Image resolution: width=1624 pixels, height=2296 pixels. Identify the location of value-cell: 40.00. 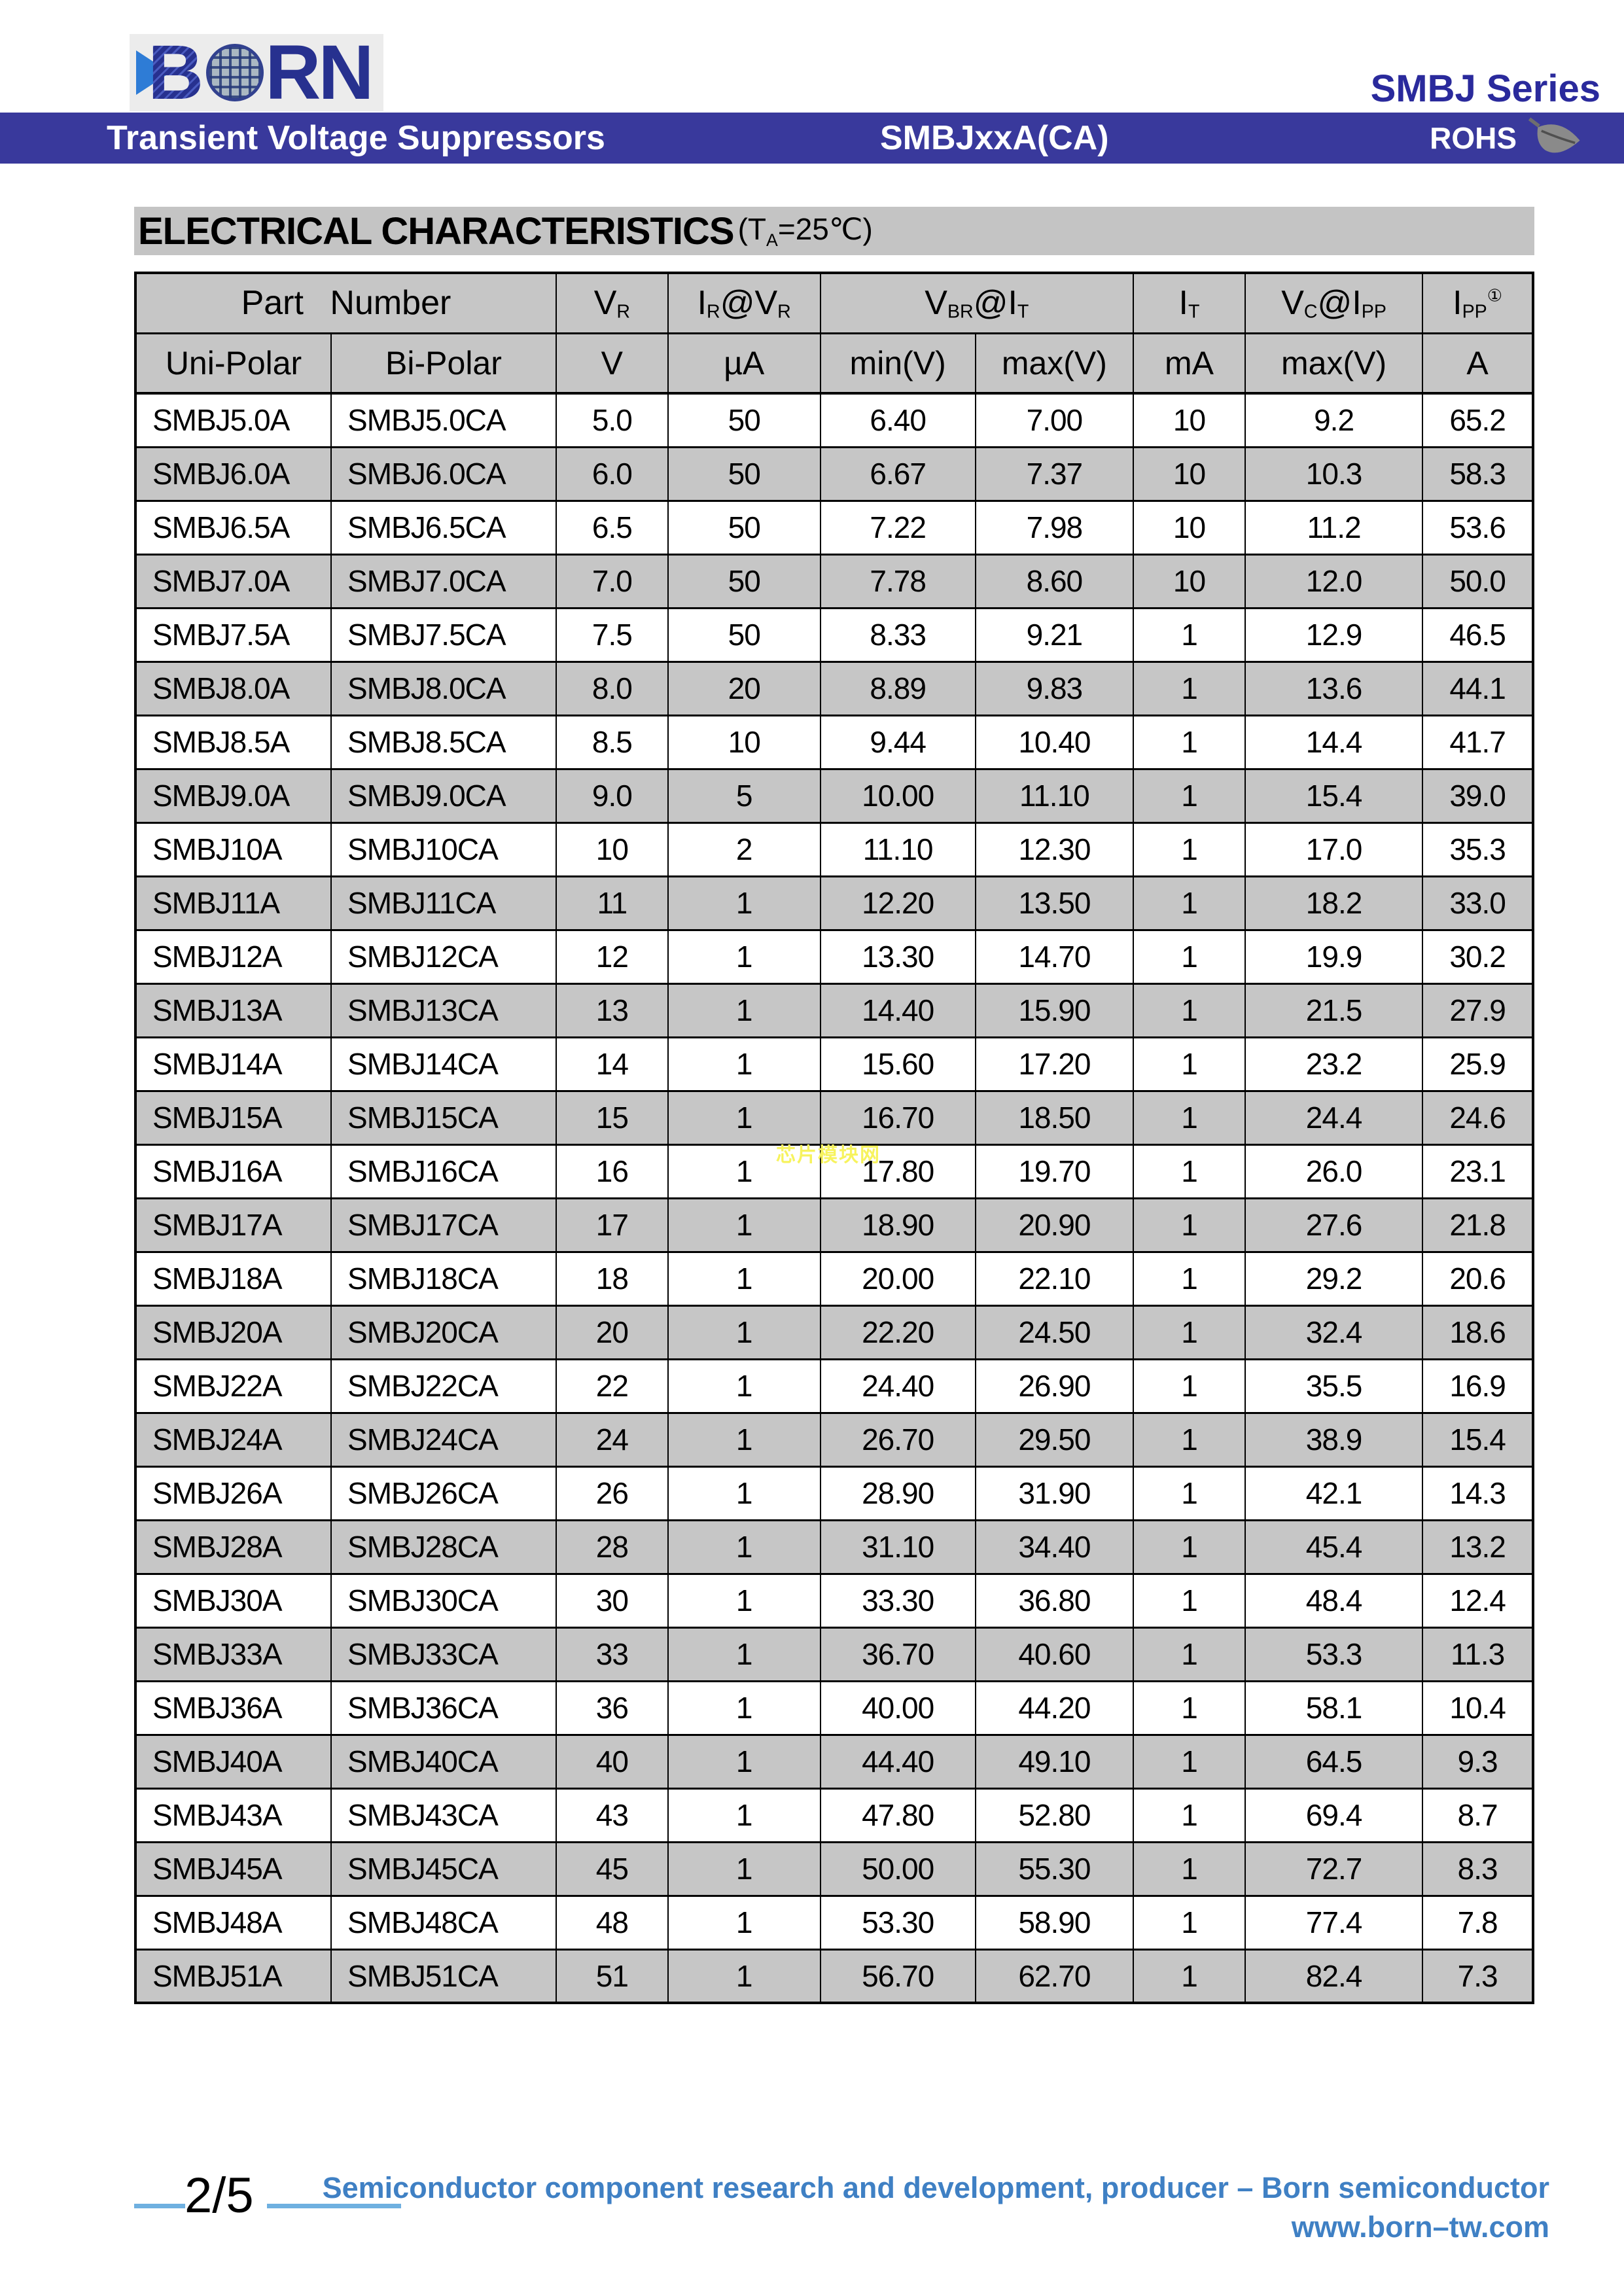
(897, 1708).